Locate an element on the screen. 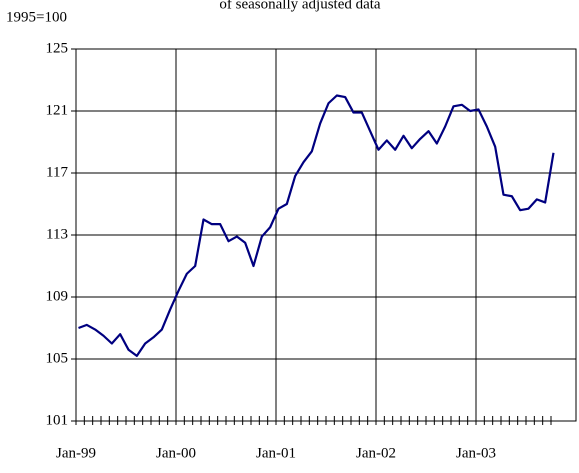  y-axis-label: 1995=100 is located at coordinates (36, 17).